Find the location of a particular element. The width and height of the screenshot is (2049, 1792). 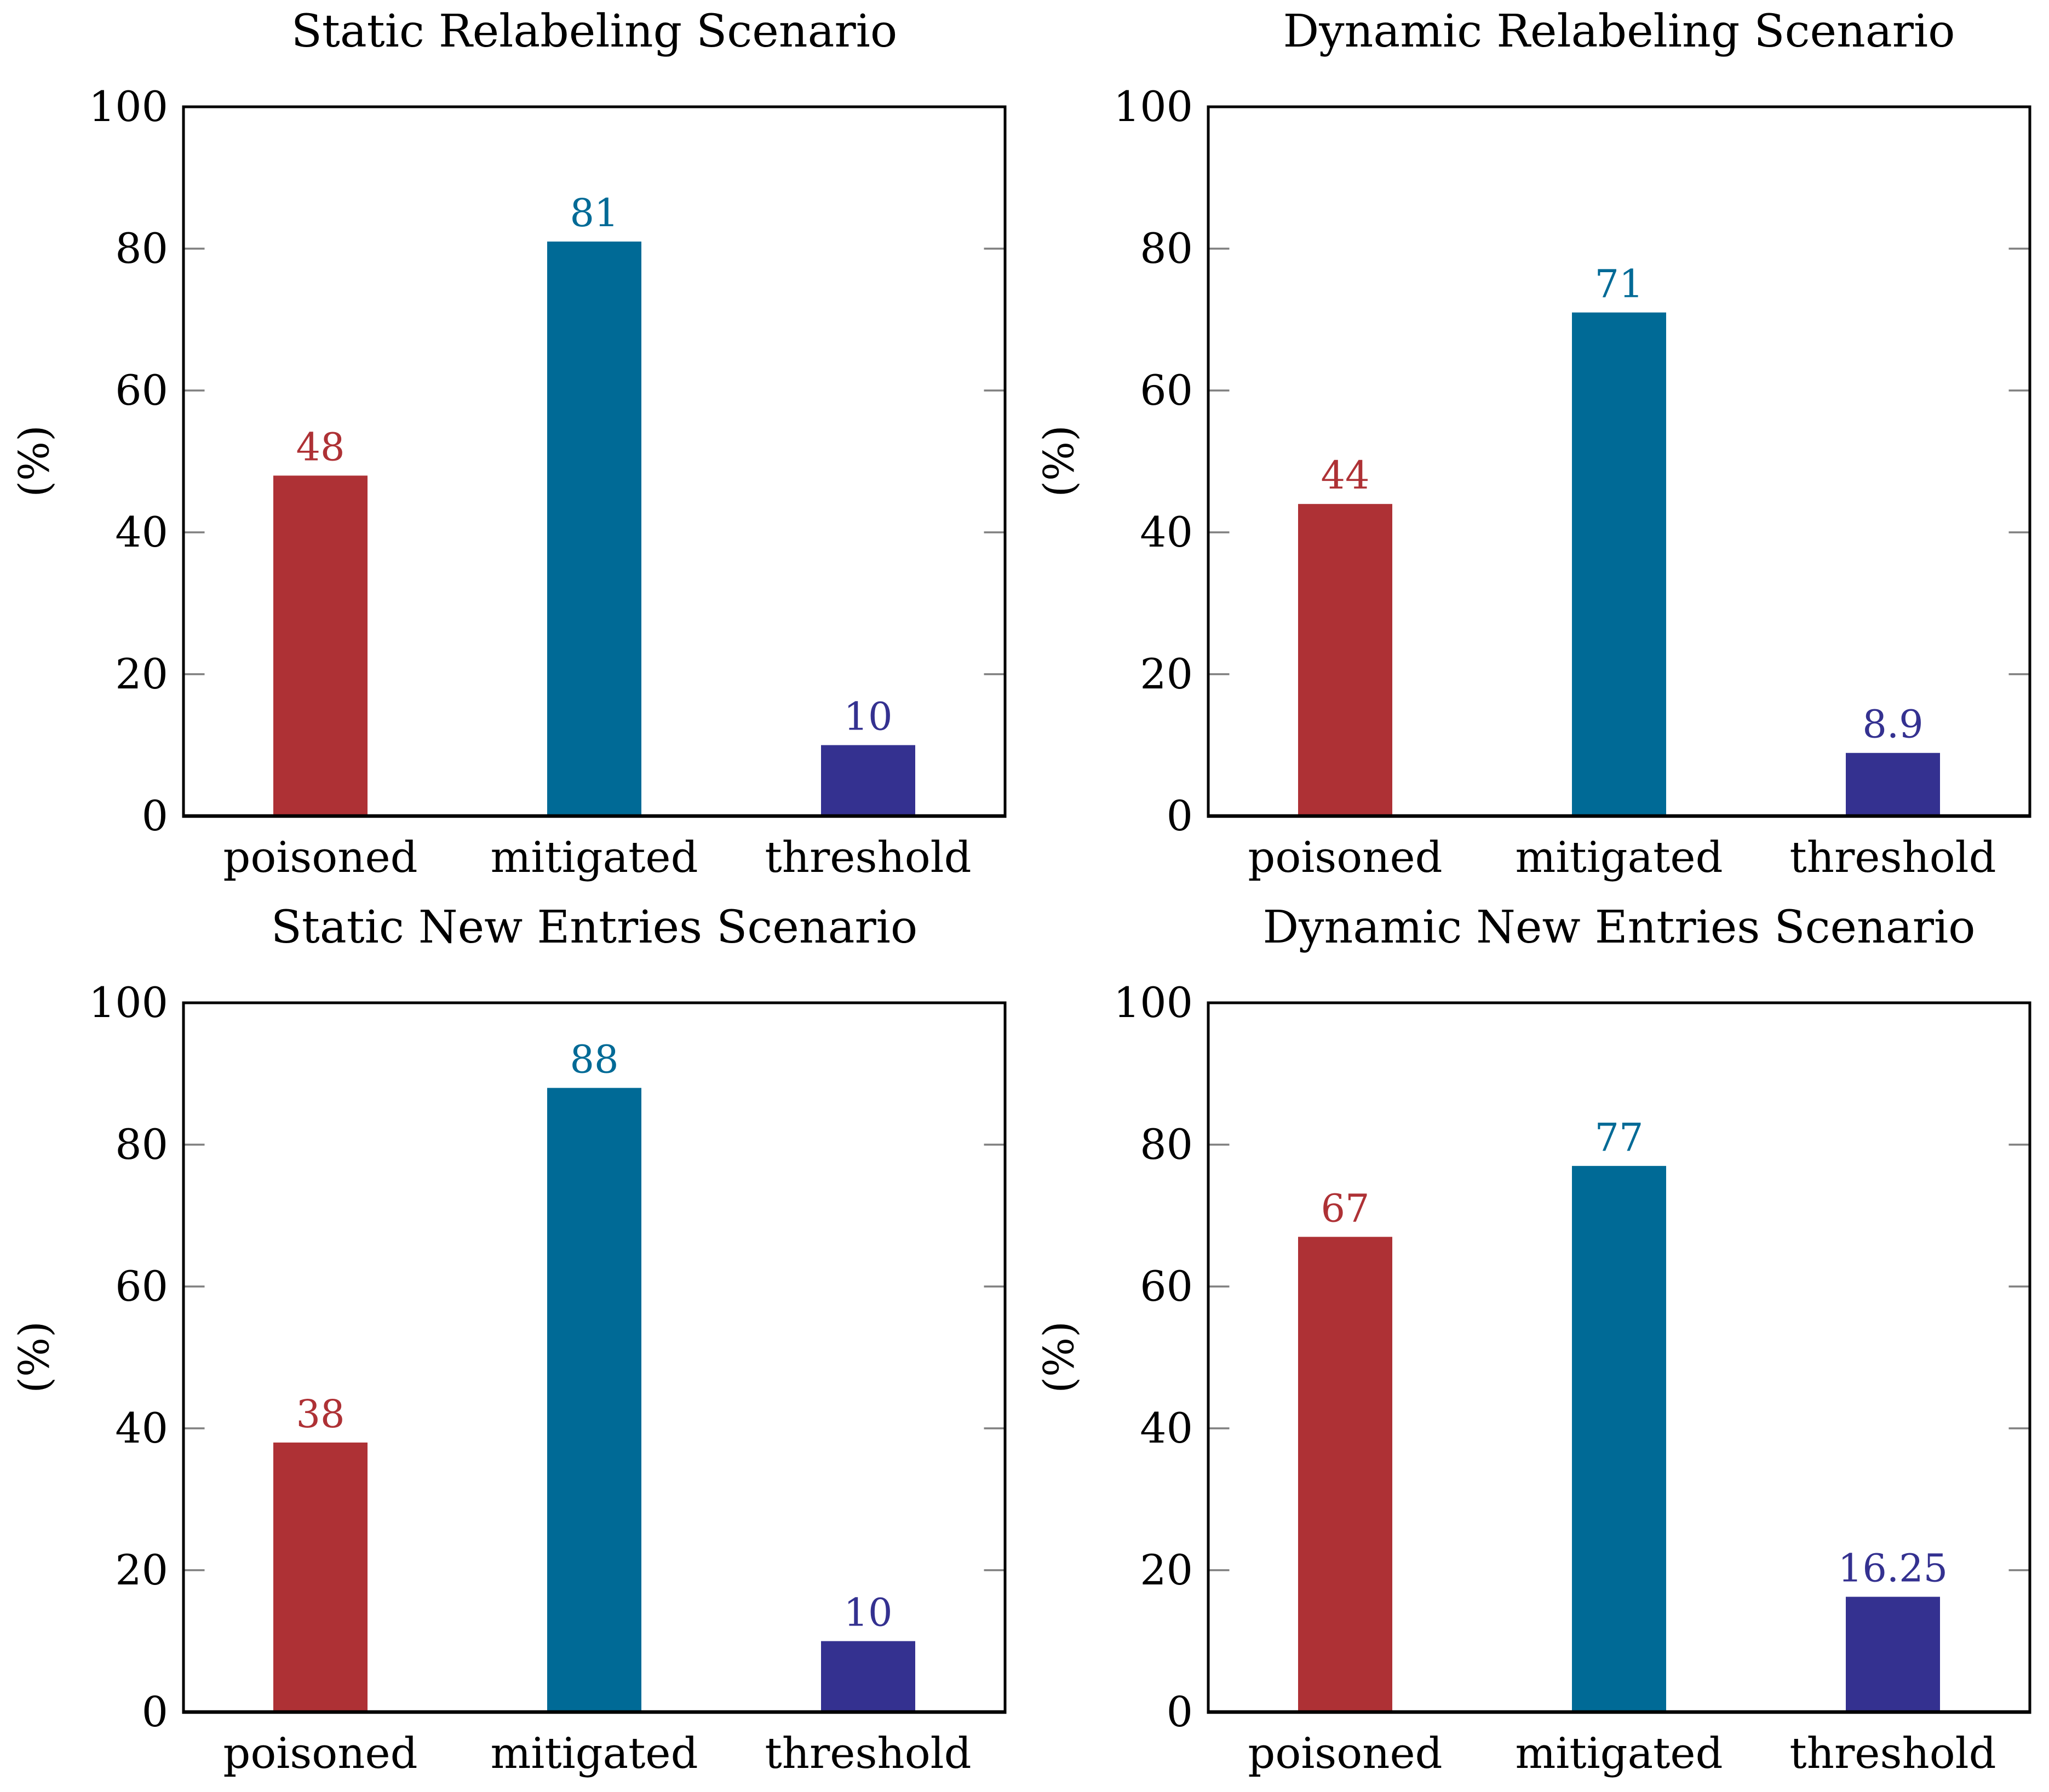

bar-value-label: 81 is located at coordinates (594, 213).